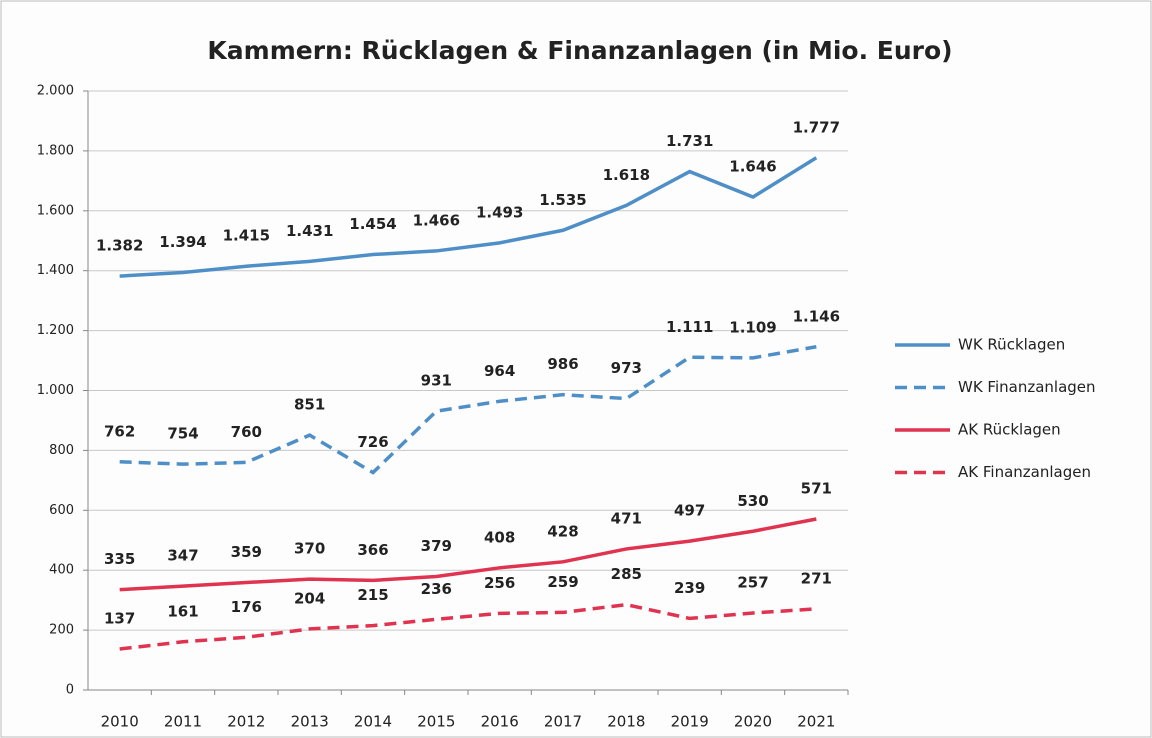  I want to click on y-tick-label: 2.000, so click(55, 91).